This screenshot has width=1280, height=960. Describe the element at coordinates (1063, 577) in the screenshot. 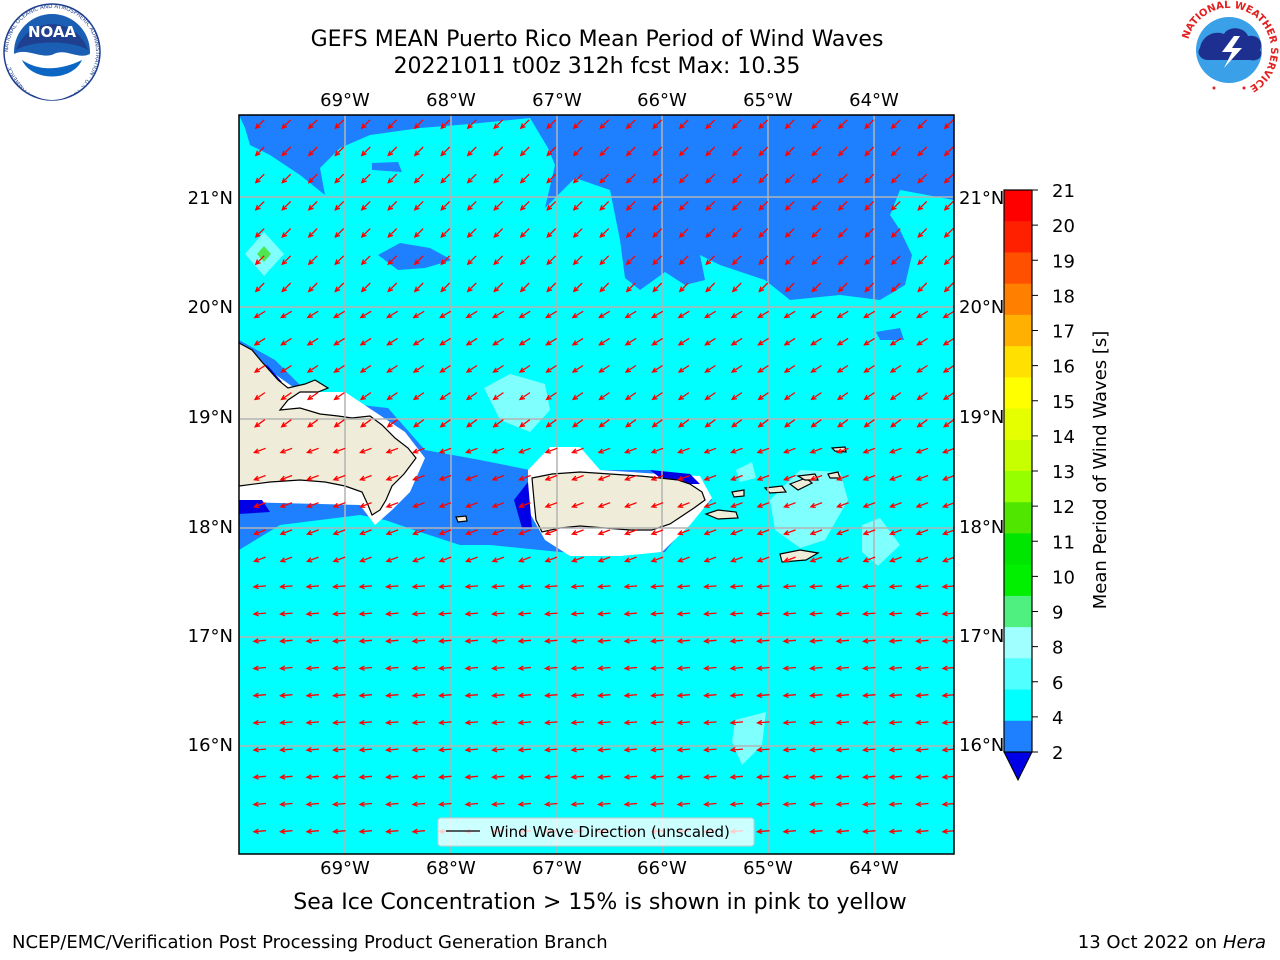

I see `colorbar-tick-label: 10` at that location.